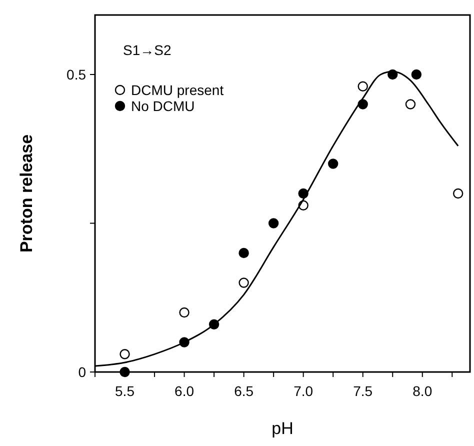 This screenshot has height=446, width=474. I want to click on legend-label: DCMU present, so click(177, 90).